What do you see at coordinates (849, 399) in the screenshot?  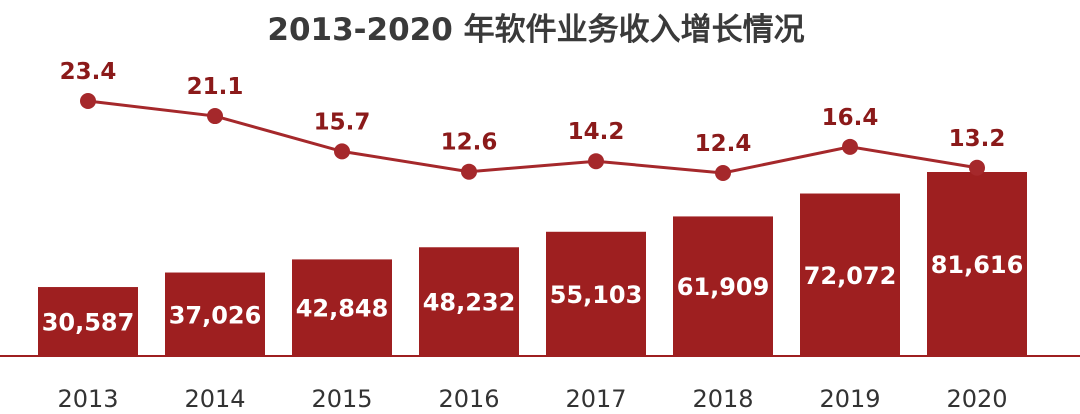 I see `x-tick-label: 2019` at bounding box center [849, 399].